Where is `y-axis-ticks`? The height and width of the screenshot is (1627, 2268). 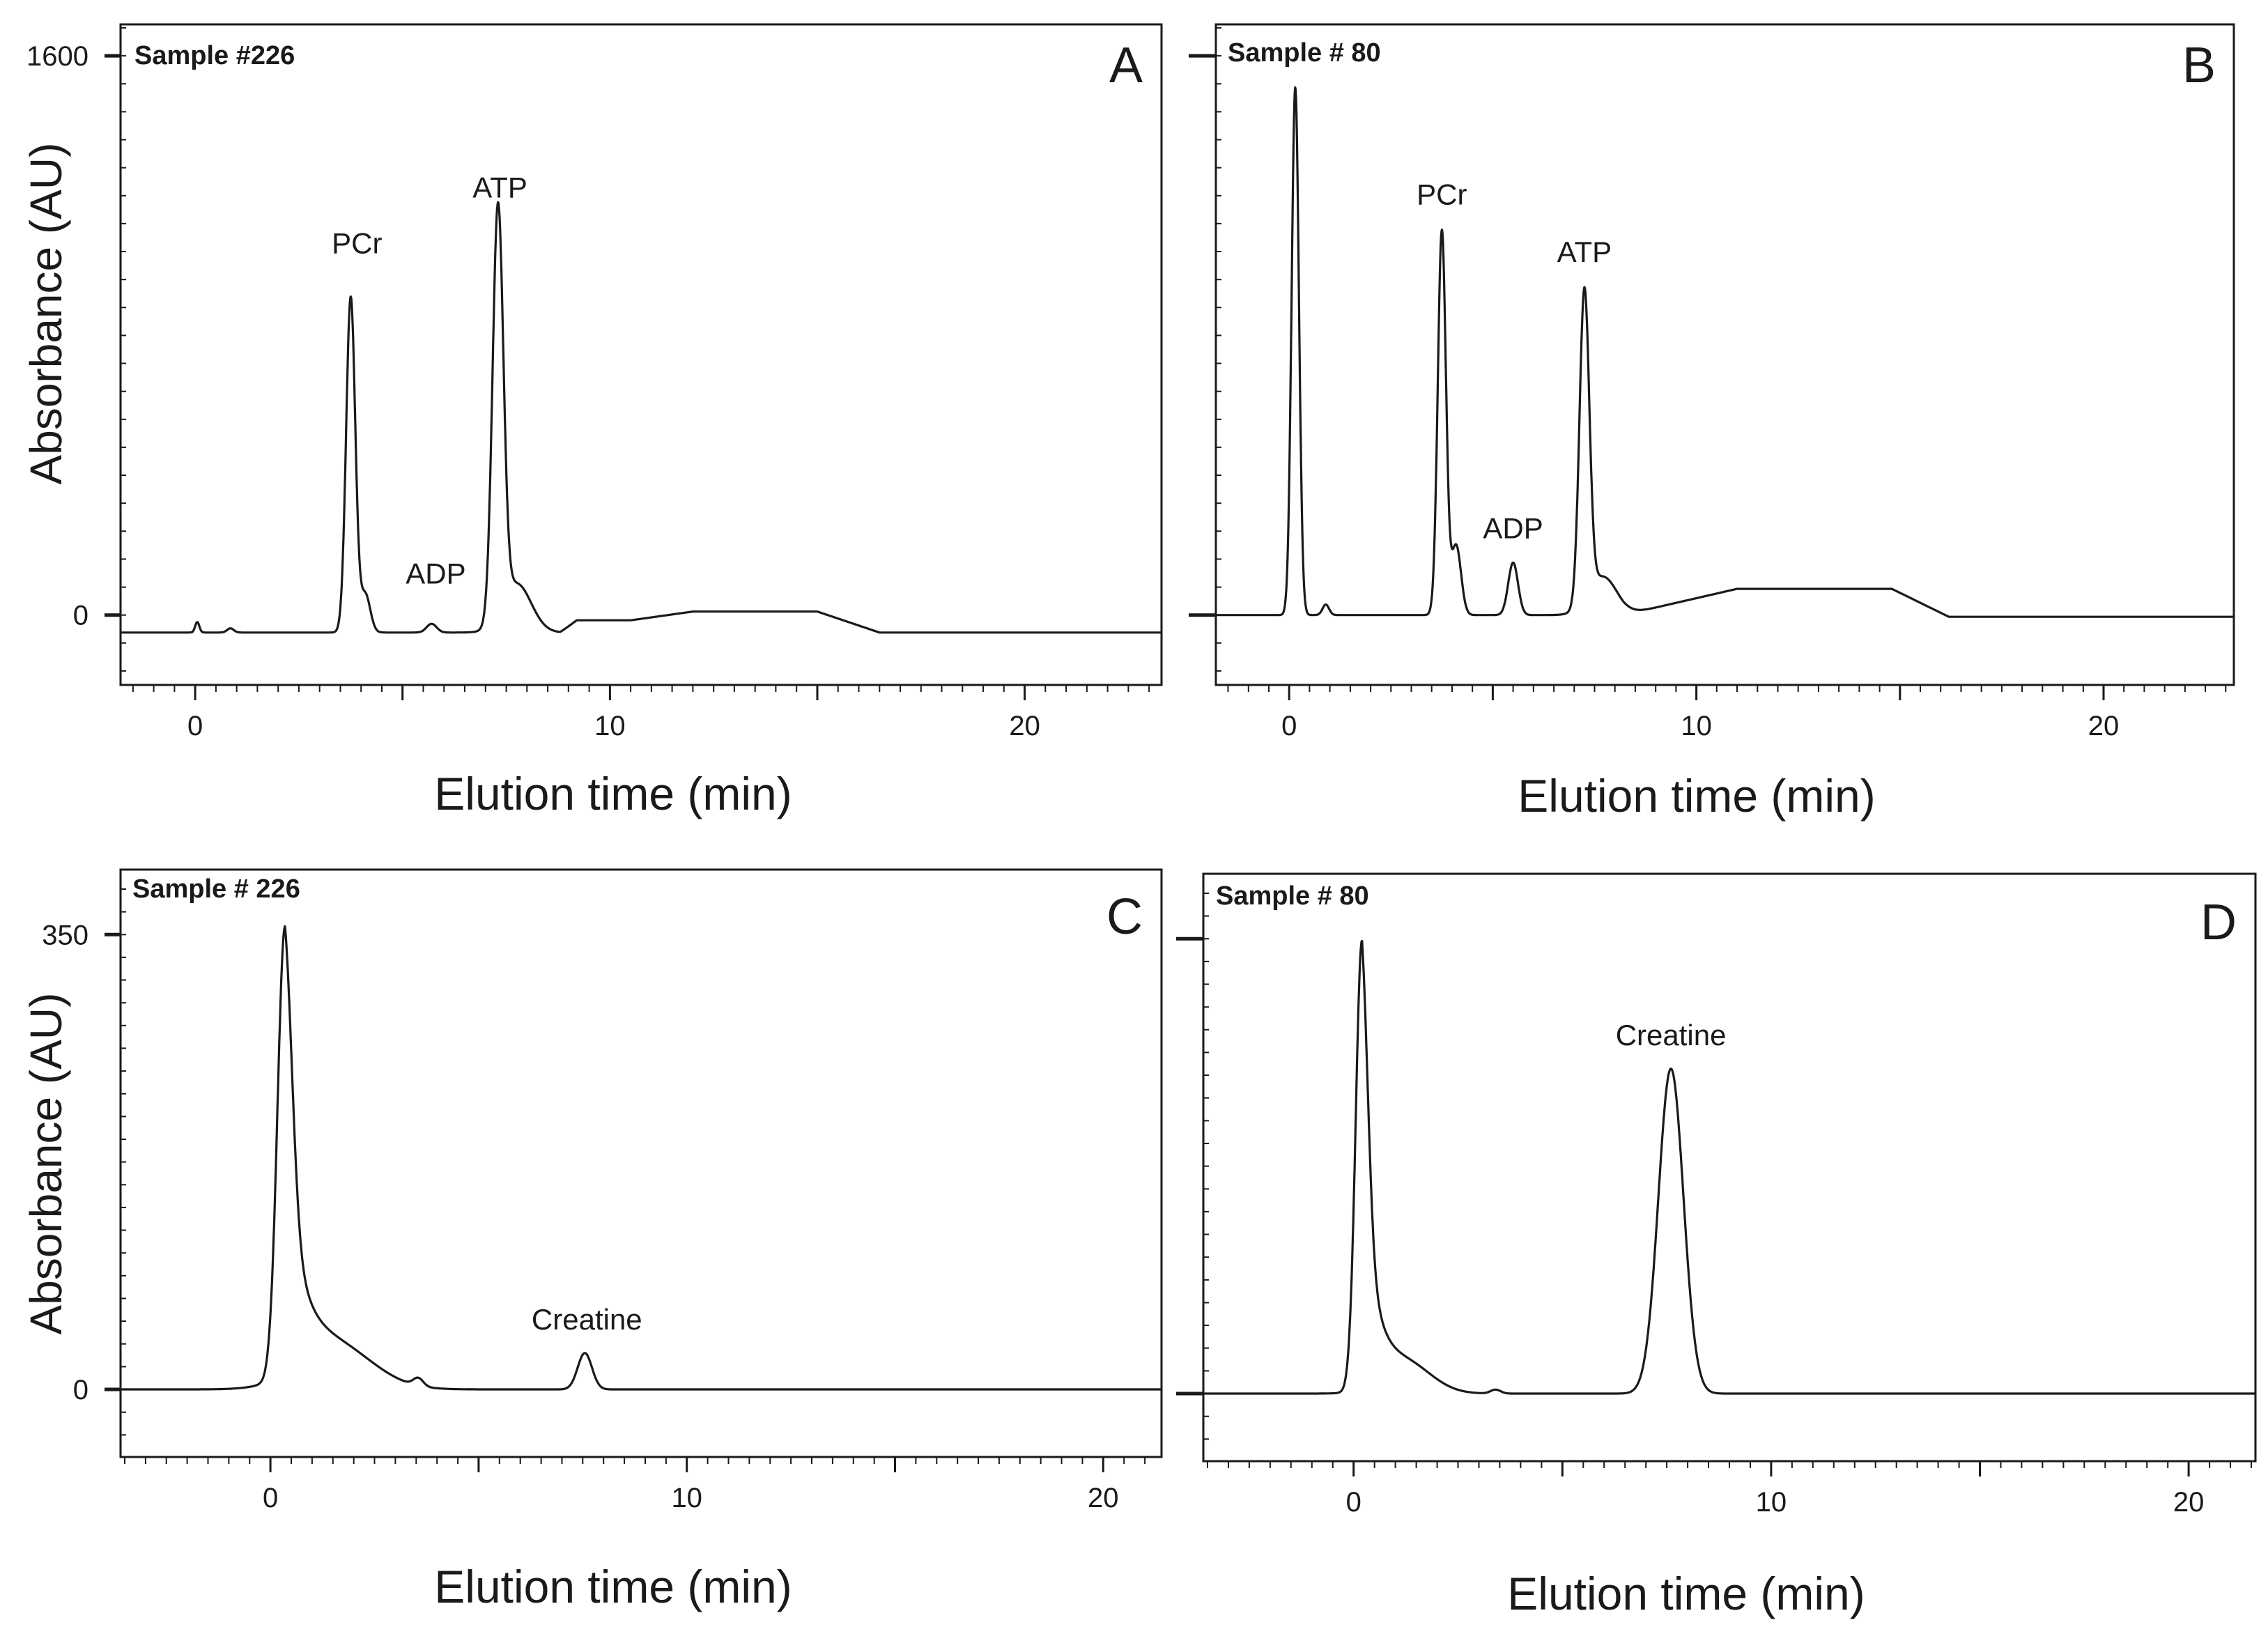
y-axis-ticks is located at coordinates (1205, 349).